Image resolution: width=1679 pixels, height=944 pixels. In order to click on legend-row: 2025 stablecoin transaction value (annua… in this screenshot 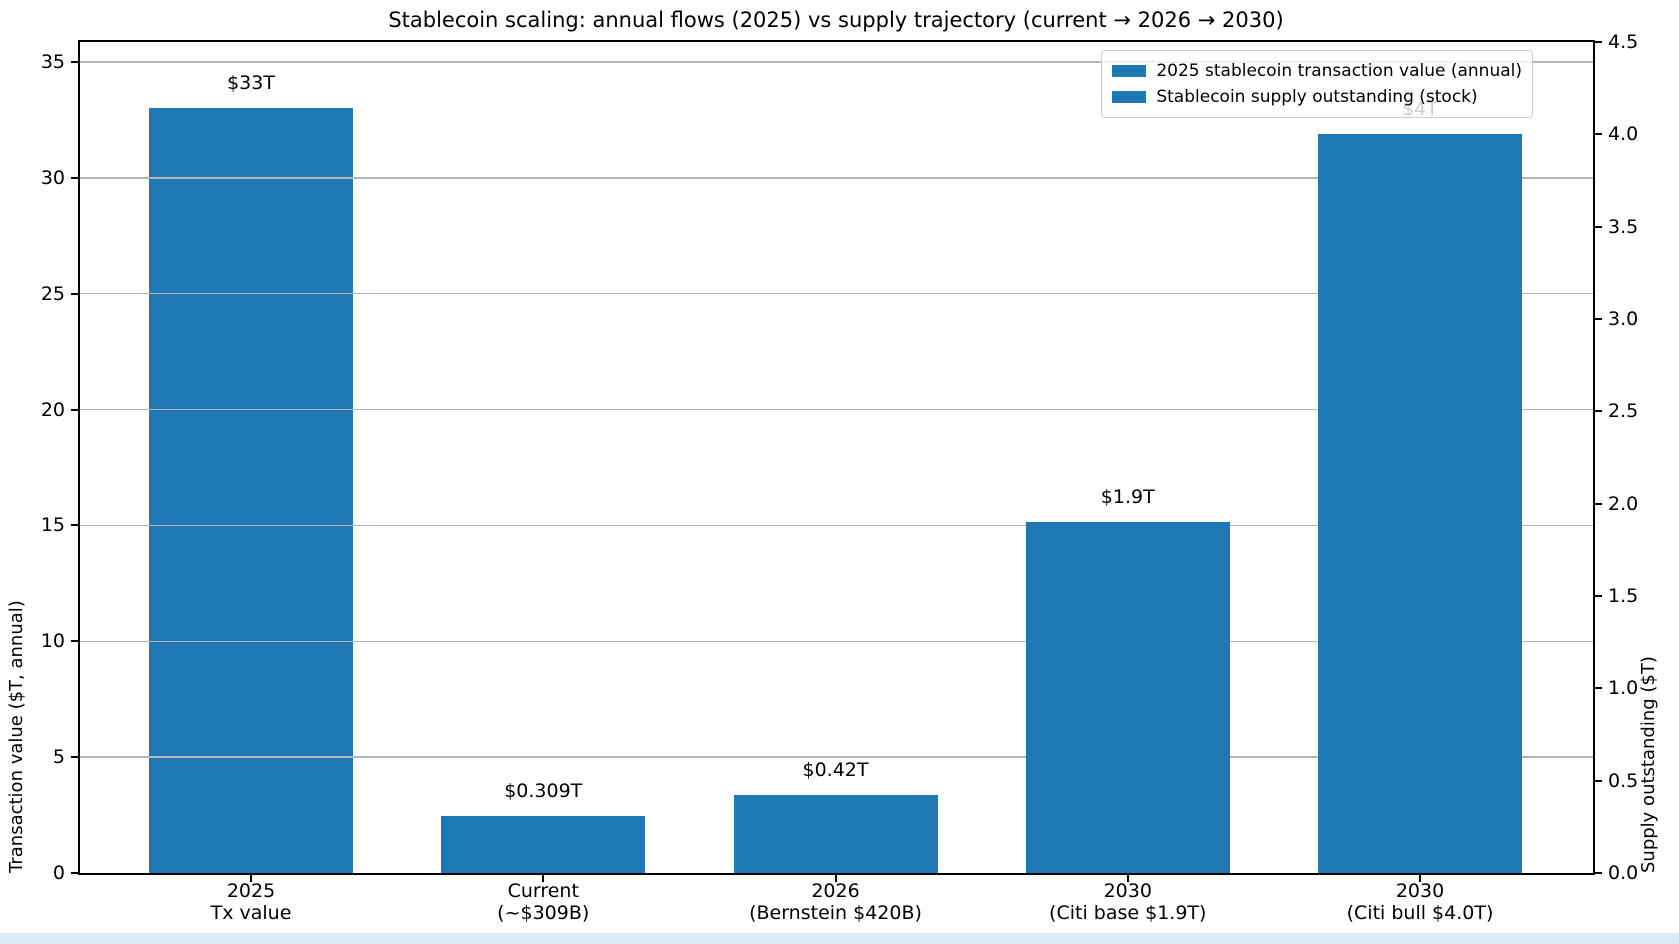, I will do `click(1317, 71)`.